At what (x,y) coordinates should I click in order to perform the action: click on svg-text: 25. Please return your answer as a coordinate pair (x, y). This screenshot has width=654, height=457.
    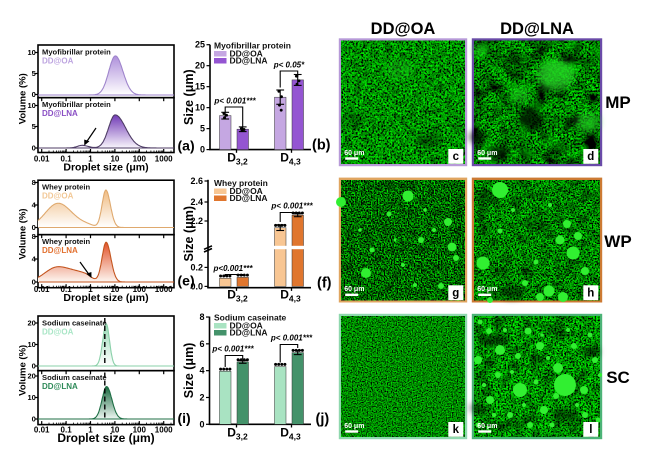
    Looking at the image, I should click on (200, 45).